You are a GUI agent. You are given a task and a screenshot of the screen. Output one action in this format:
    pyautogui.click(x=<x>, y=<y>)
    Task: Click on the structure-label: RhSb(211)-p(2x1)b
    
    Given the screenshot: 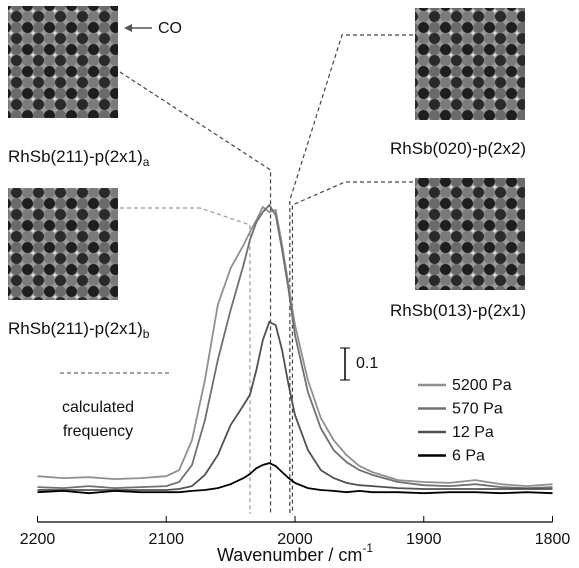 What is the action you would take?
    pyautogui.click(x=79, y=330)
    